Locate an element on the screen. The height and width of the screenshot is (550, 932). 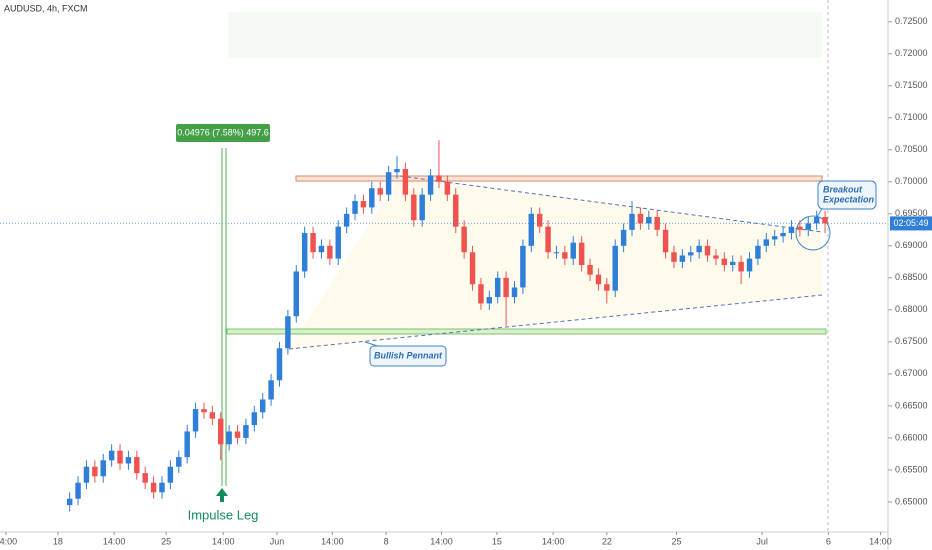
pennant-label: Bullish Pennant is located at coordinates (408, 355).